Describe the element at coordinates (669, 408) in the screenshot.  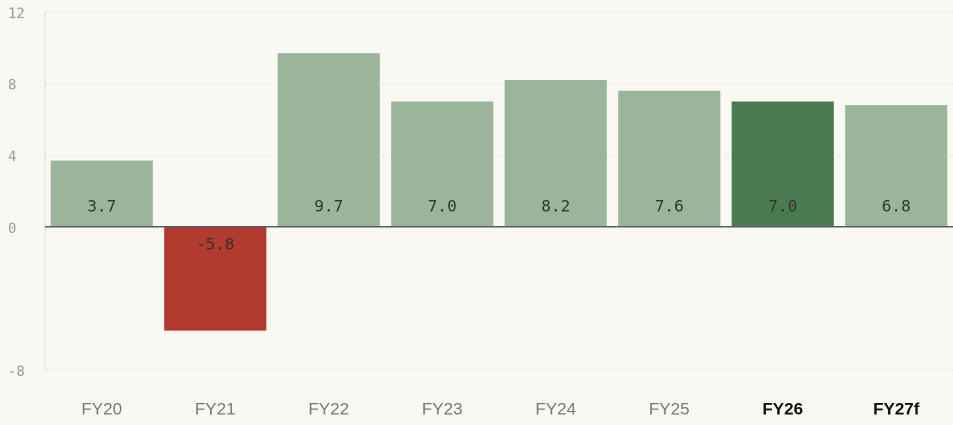
I see `x-tick-label: FY25` at that location.